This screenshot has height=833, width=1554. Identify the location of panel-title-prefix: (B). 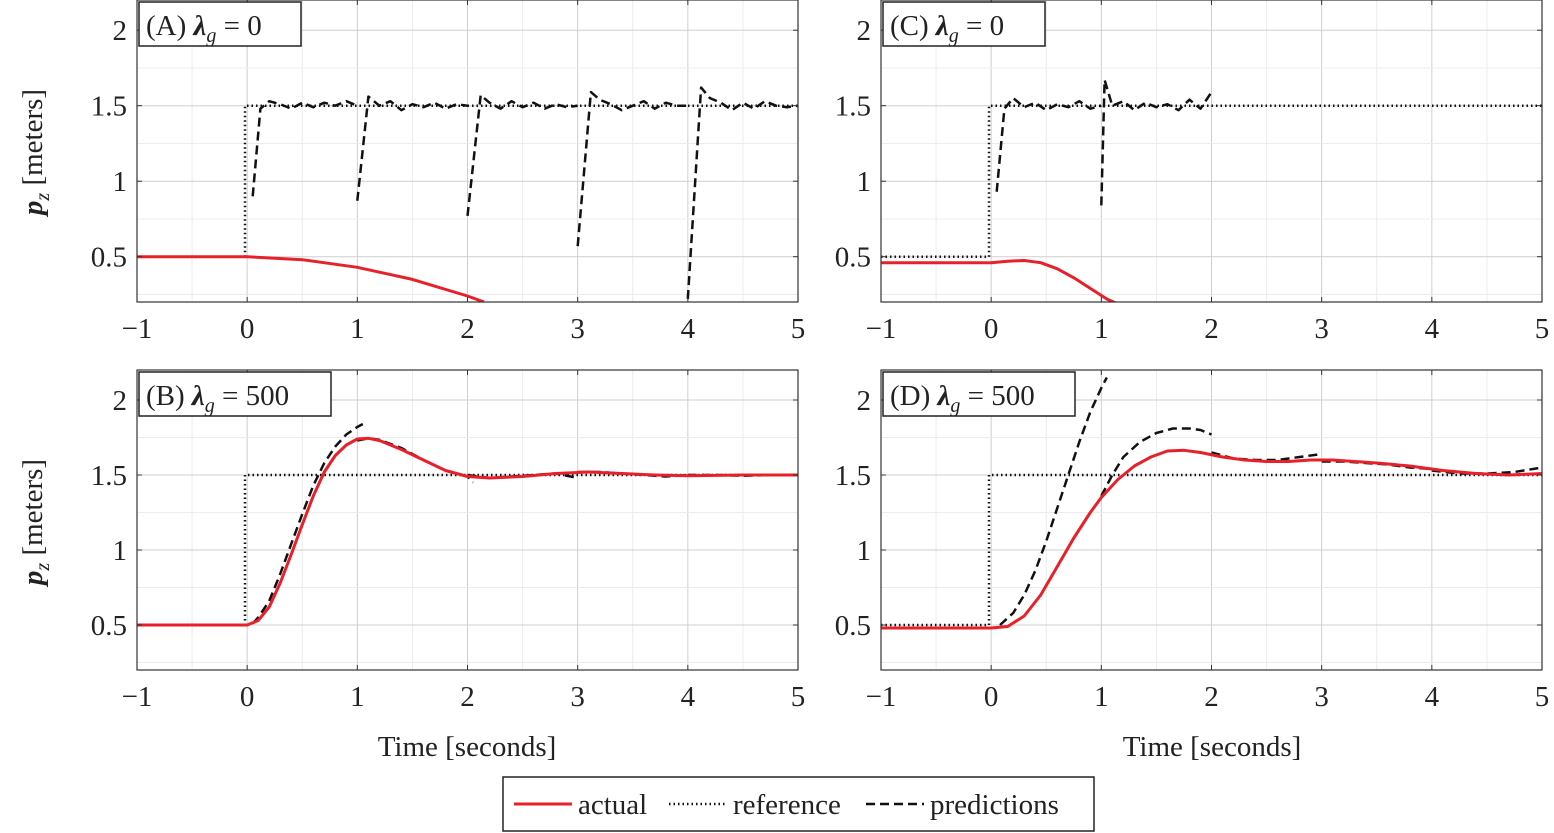
(169, 396).